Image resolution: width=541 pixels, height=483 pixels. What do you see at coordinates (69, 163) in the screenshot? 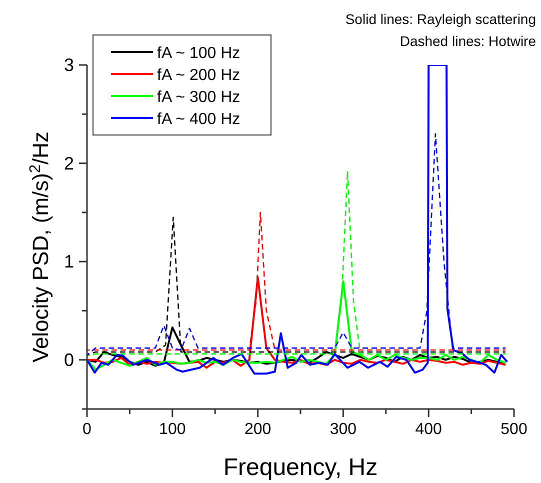
I see `y-tick-label: 2` at bounding box center [69, 163].